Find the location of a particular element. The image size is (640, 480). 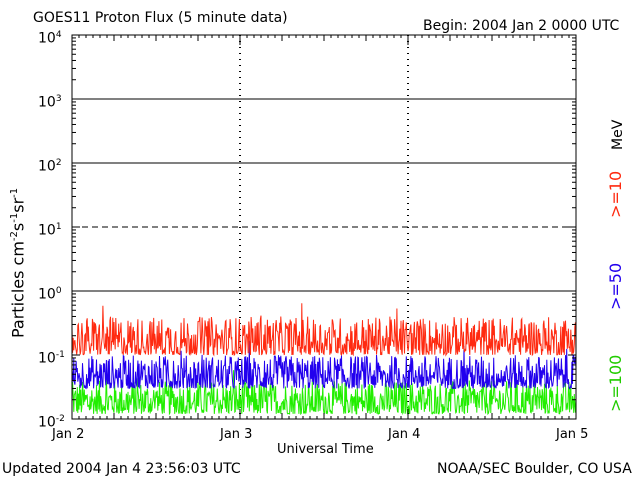

y-tick-label: 102 is located at coordinates (50, 166).